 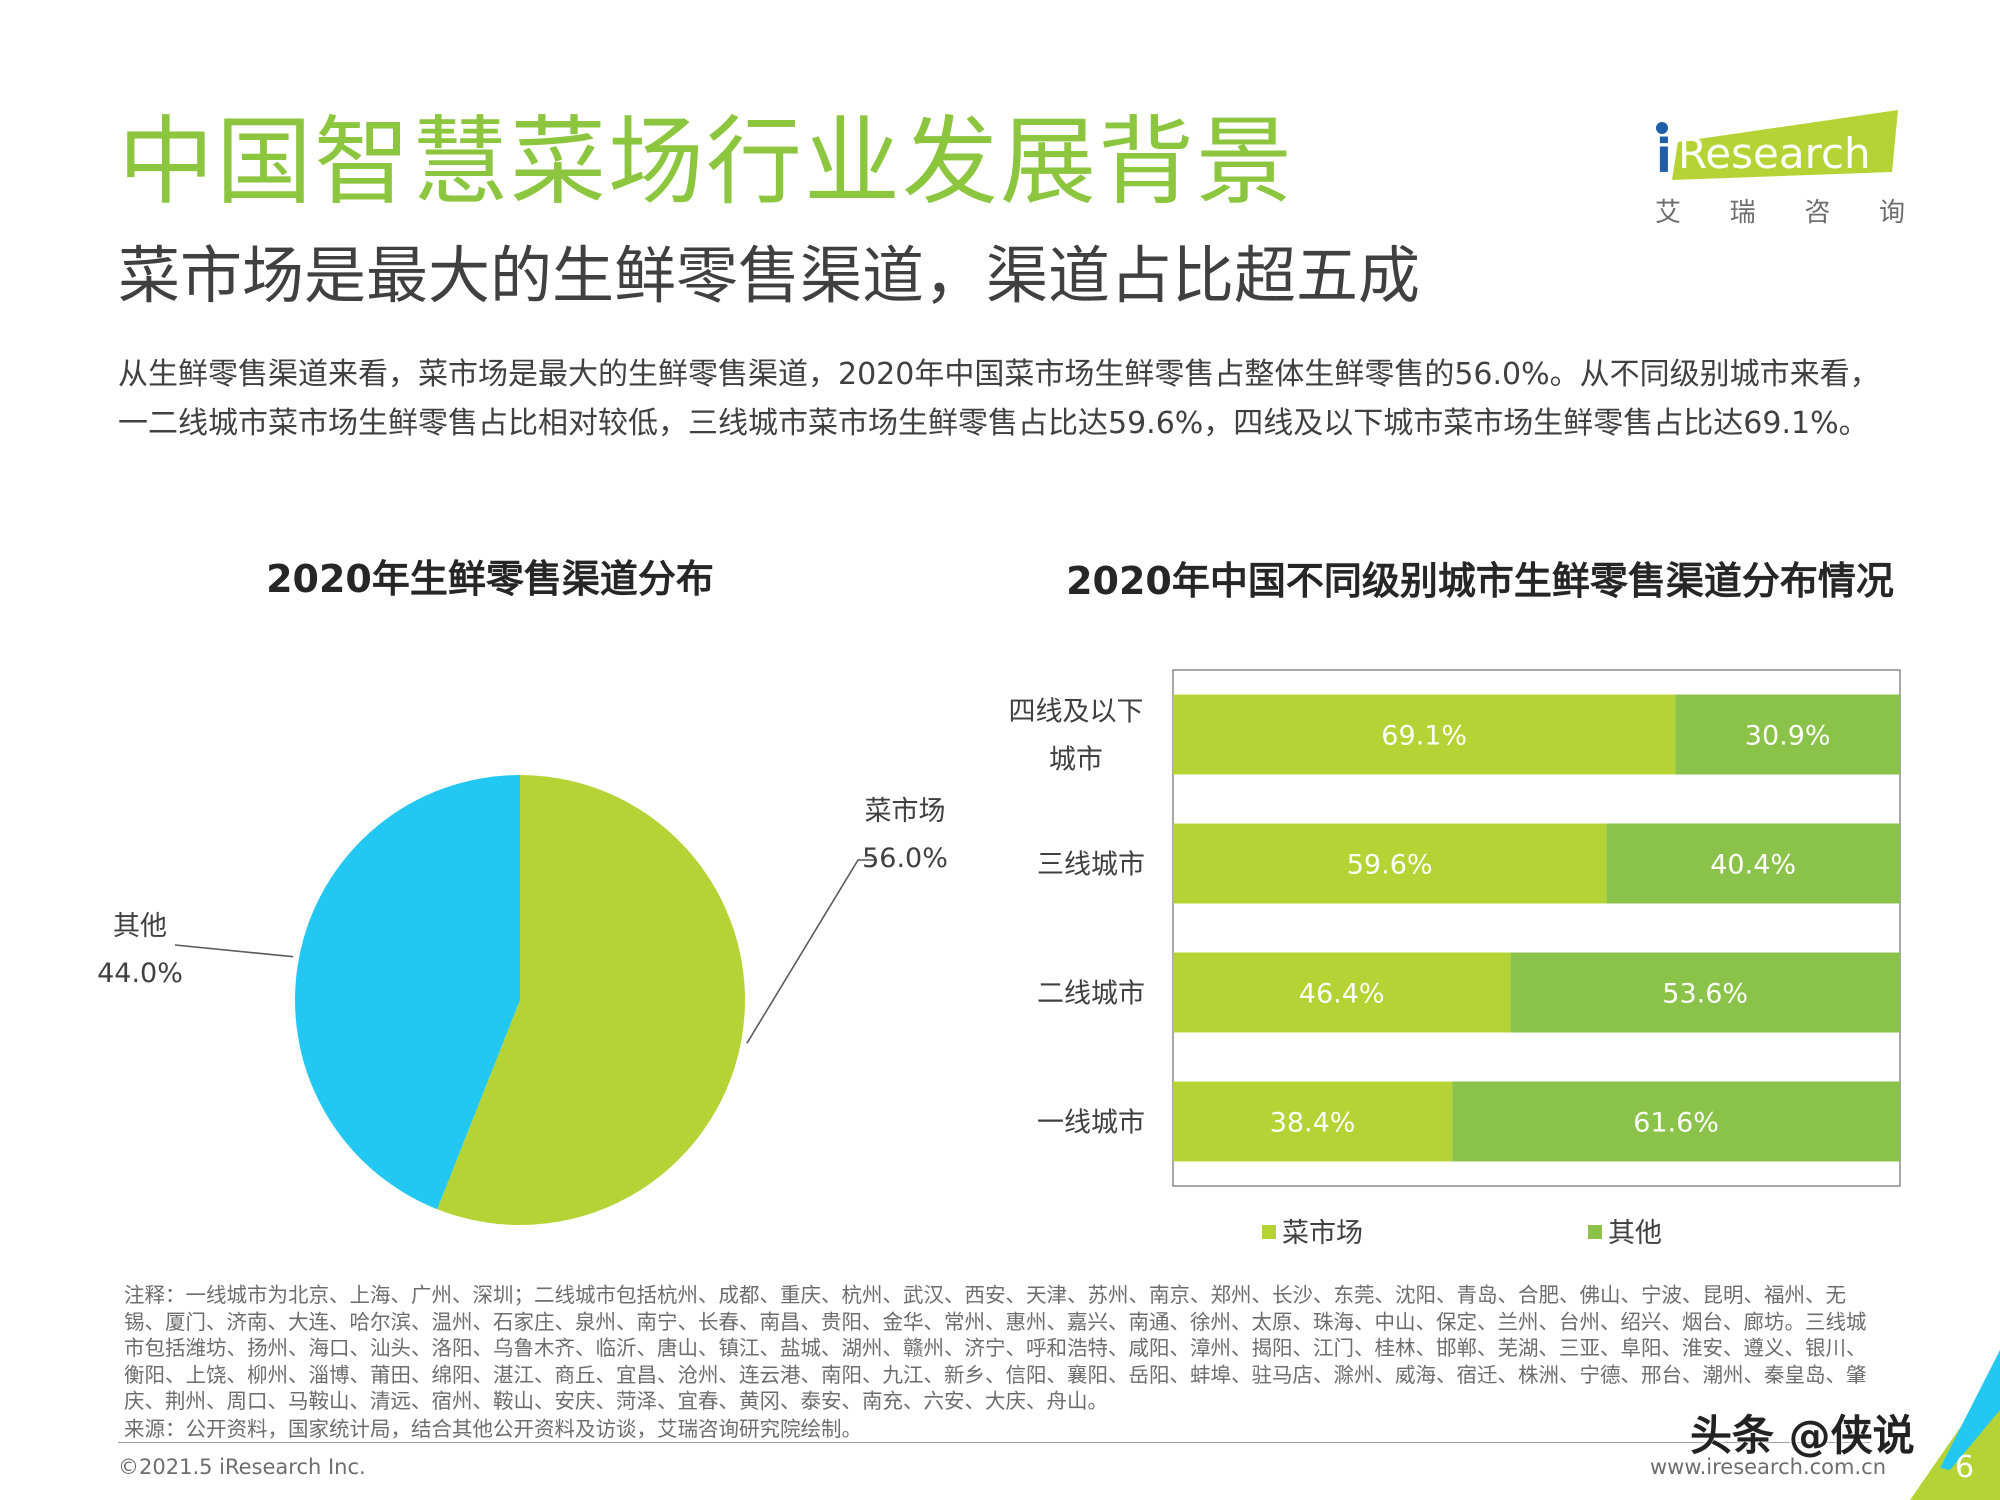 I want to click on page-number: 6, so click(x=1965, y=1467).